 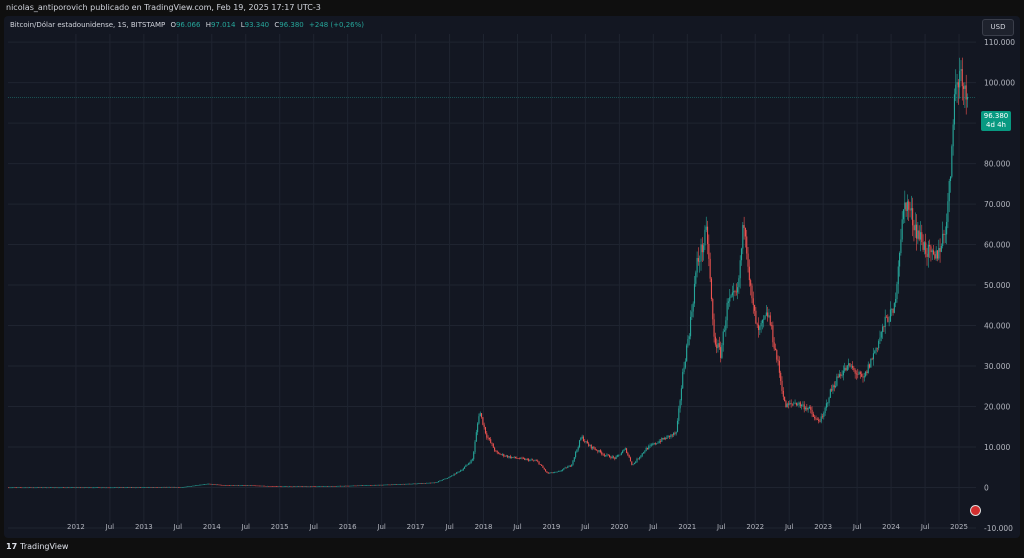 I want to click on close-value: 96.380, so click(x=291, y=25).